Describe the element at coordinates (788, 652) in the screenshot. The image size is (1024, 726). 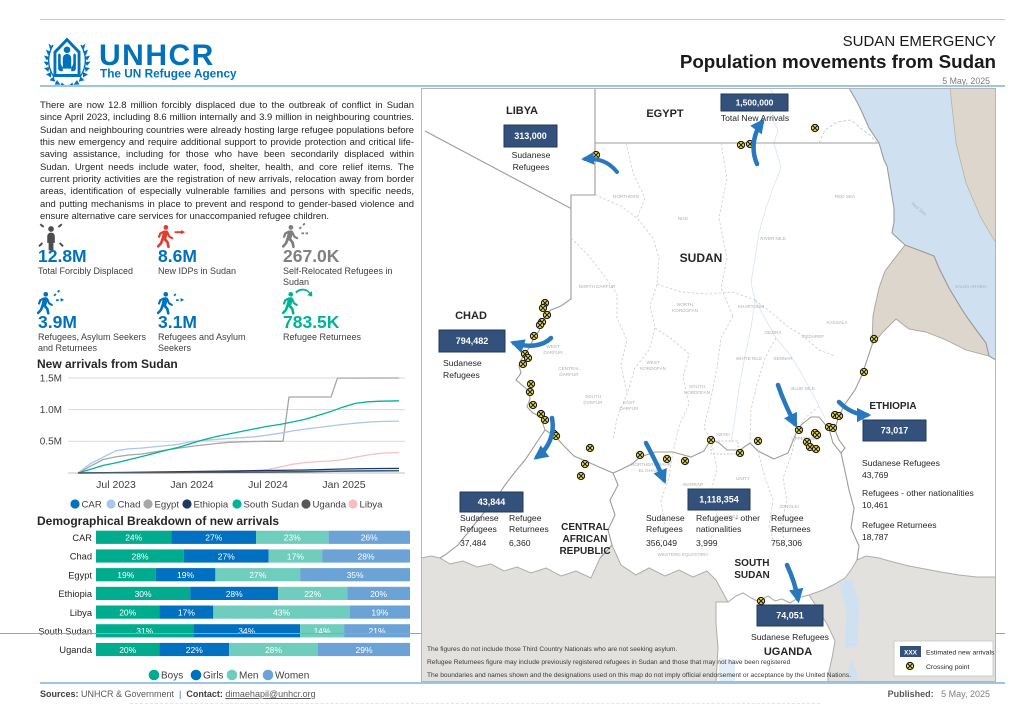
I see `svg-text: UGANDA` at that location.